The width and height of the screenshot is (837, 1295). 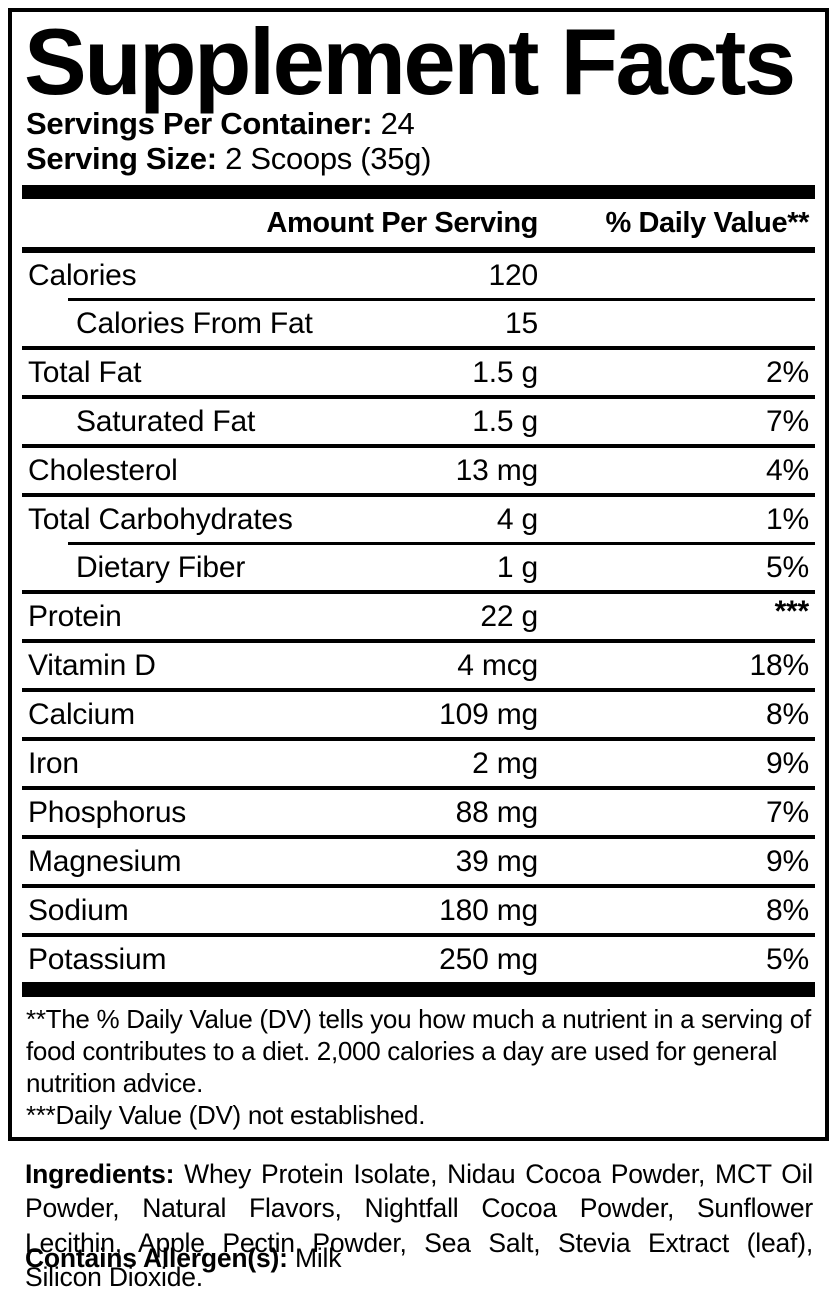 What do you see at coordinates (318, 1258) in the screenshot?
I see `allergen-value: Milk` at bounding box center [318, 1258].